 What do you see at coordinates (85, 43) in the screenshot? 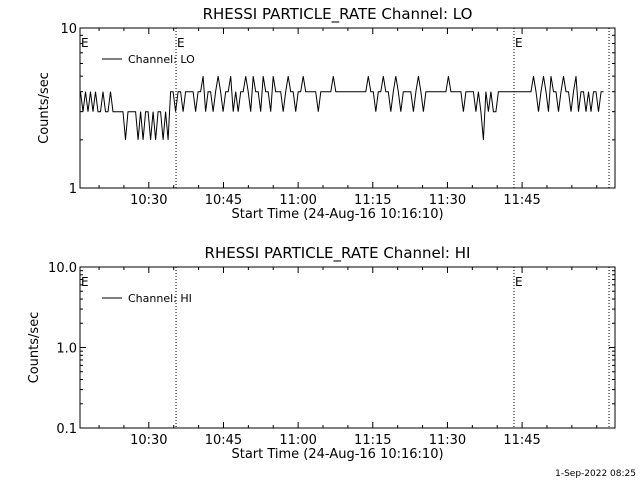
I see `chart1-start-marker-label: E` at bounding box center [85, 43].